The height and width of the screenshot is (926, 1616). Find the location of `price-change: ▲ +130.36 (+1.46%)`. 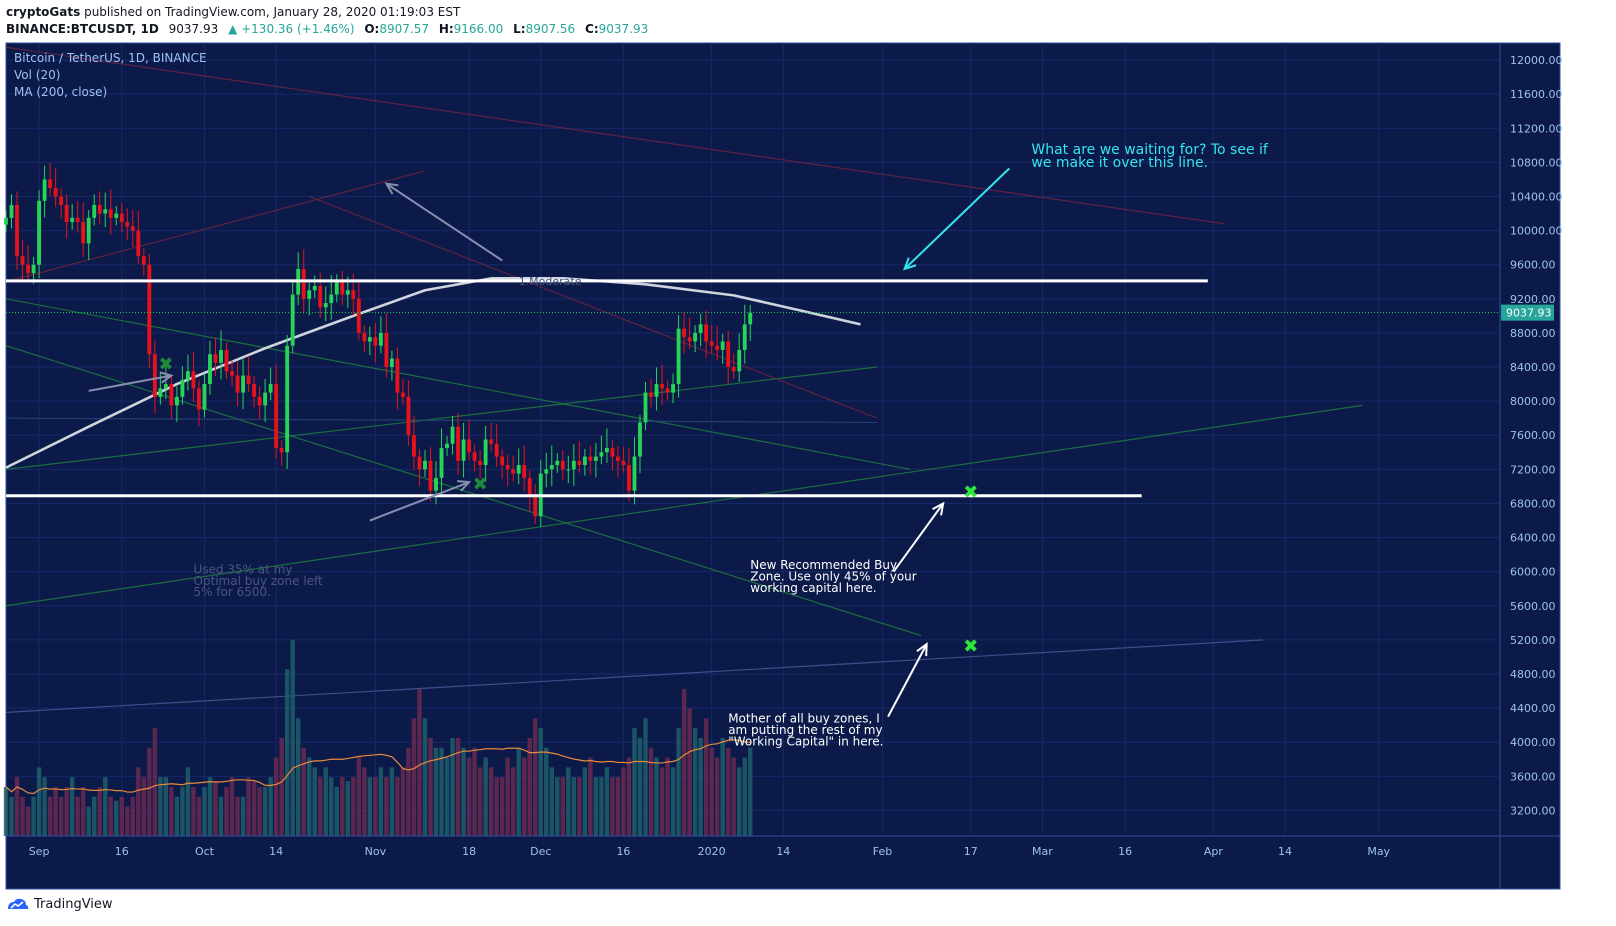

price-change: ▲ +130.36 (+1.46%) is located at coordinates (291, 29).